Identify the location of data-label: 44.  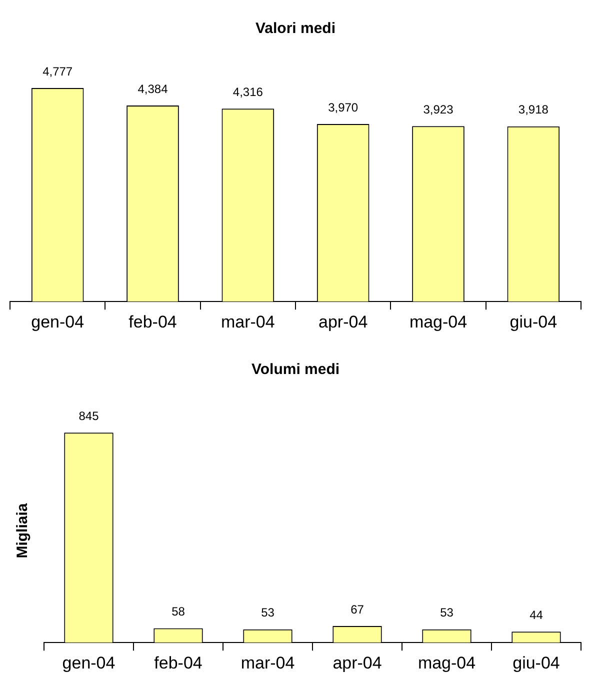
(537, 615).